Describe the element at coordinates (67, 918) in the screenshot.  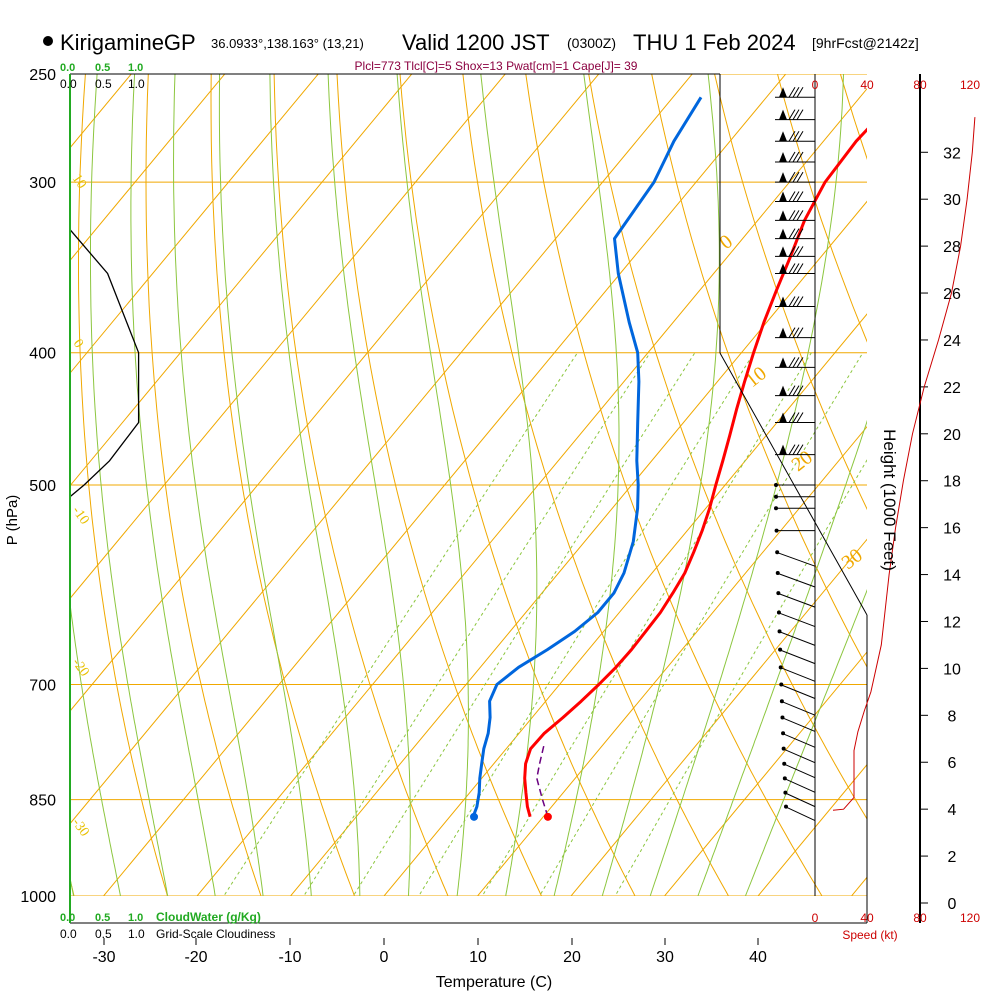
I see `cloudwater-tick-bottom: 0.0` at that location.